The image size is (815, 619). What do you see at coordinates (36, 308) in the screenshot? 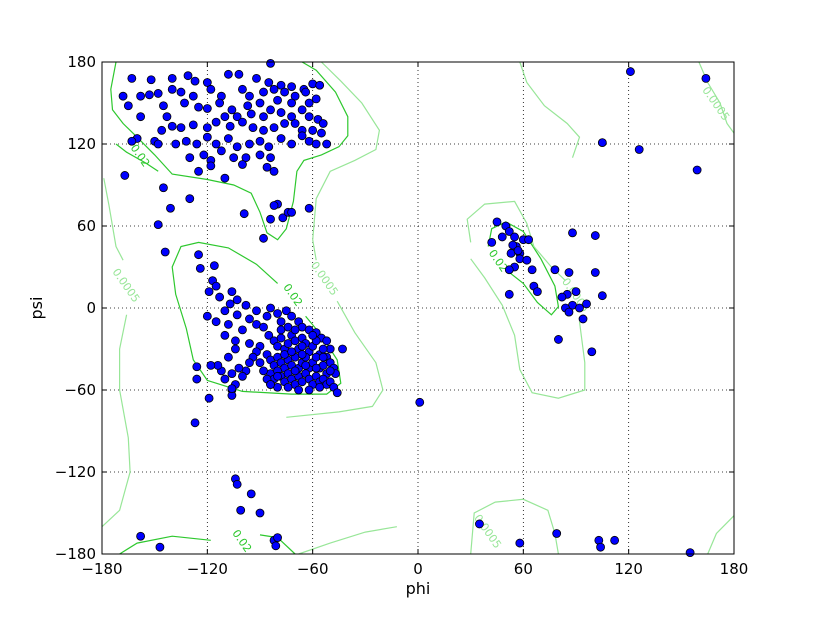
I see `y-axis-label: psi` at bounding box center [36, 308].